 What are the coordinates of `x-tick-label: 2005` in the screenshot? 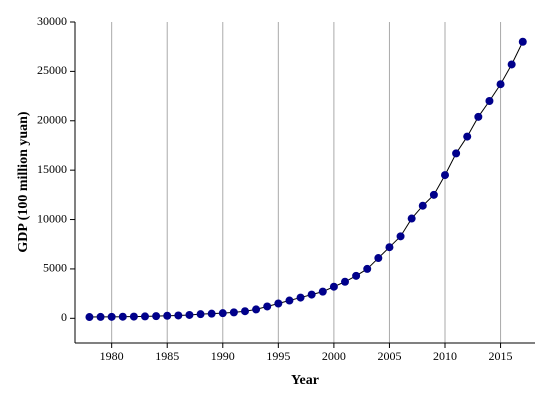 It's located at (389, 356).